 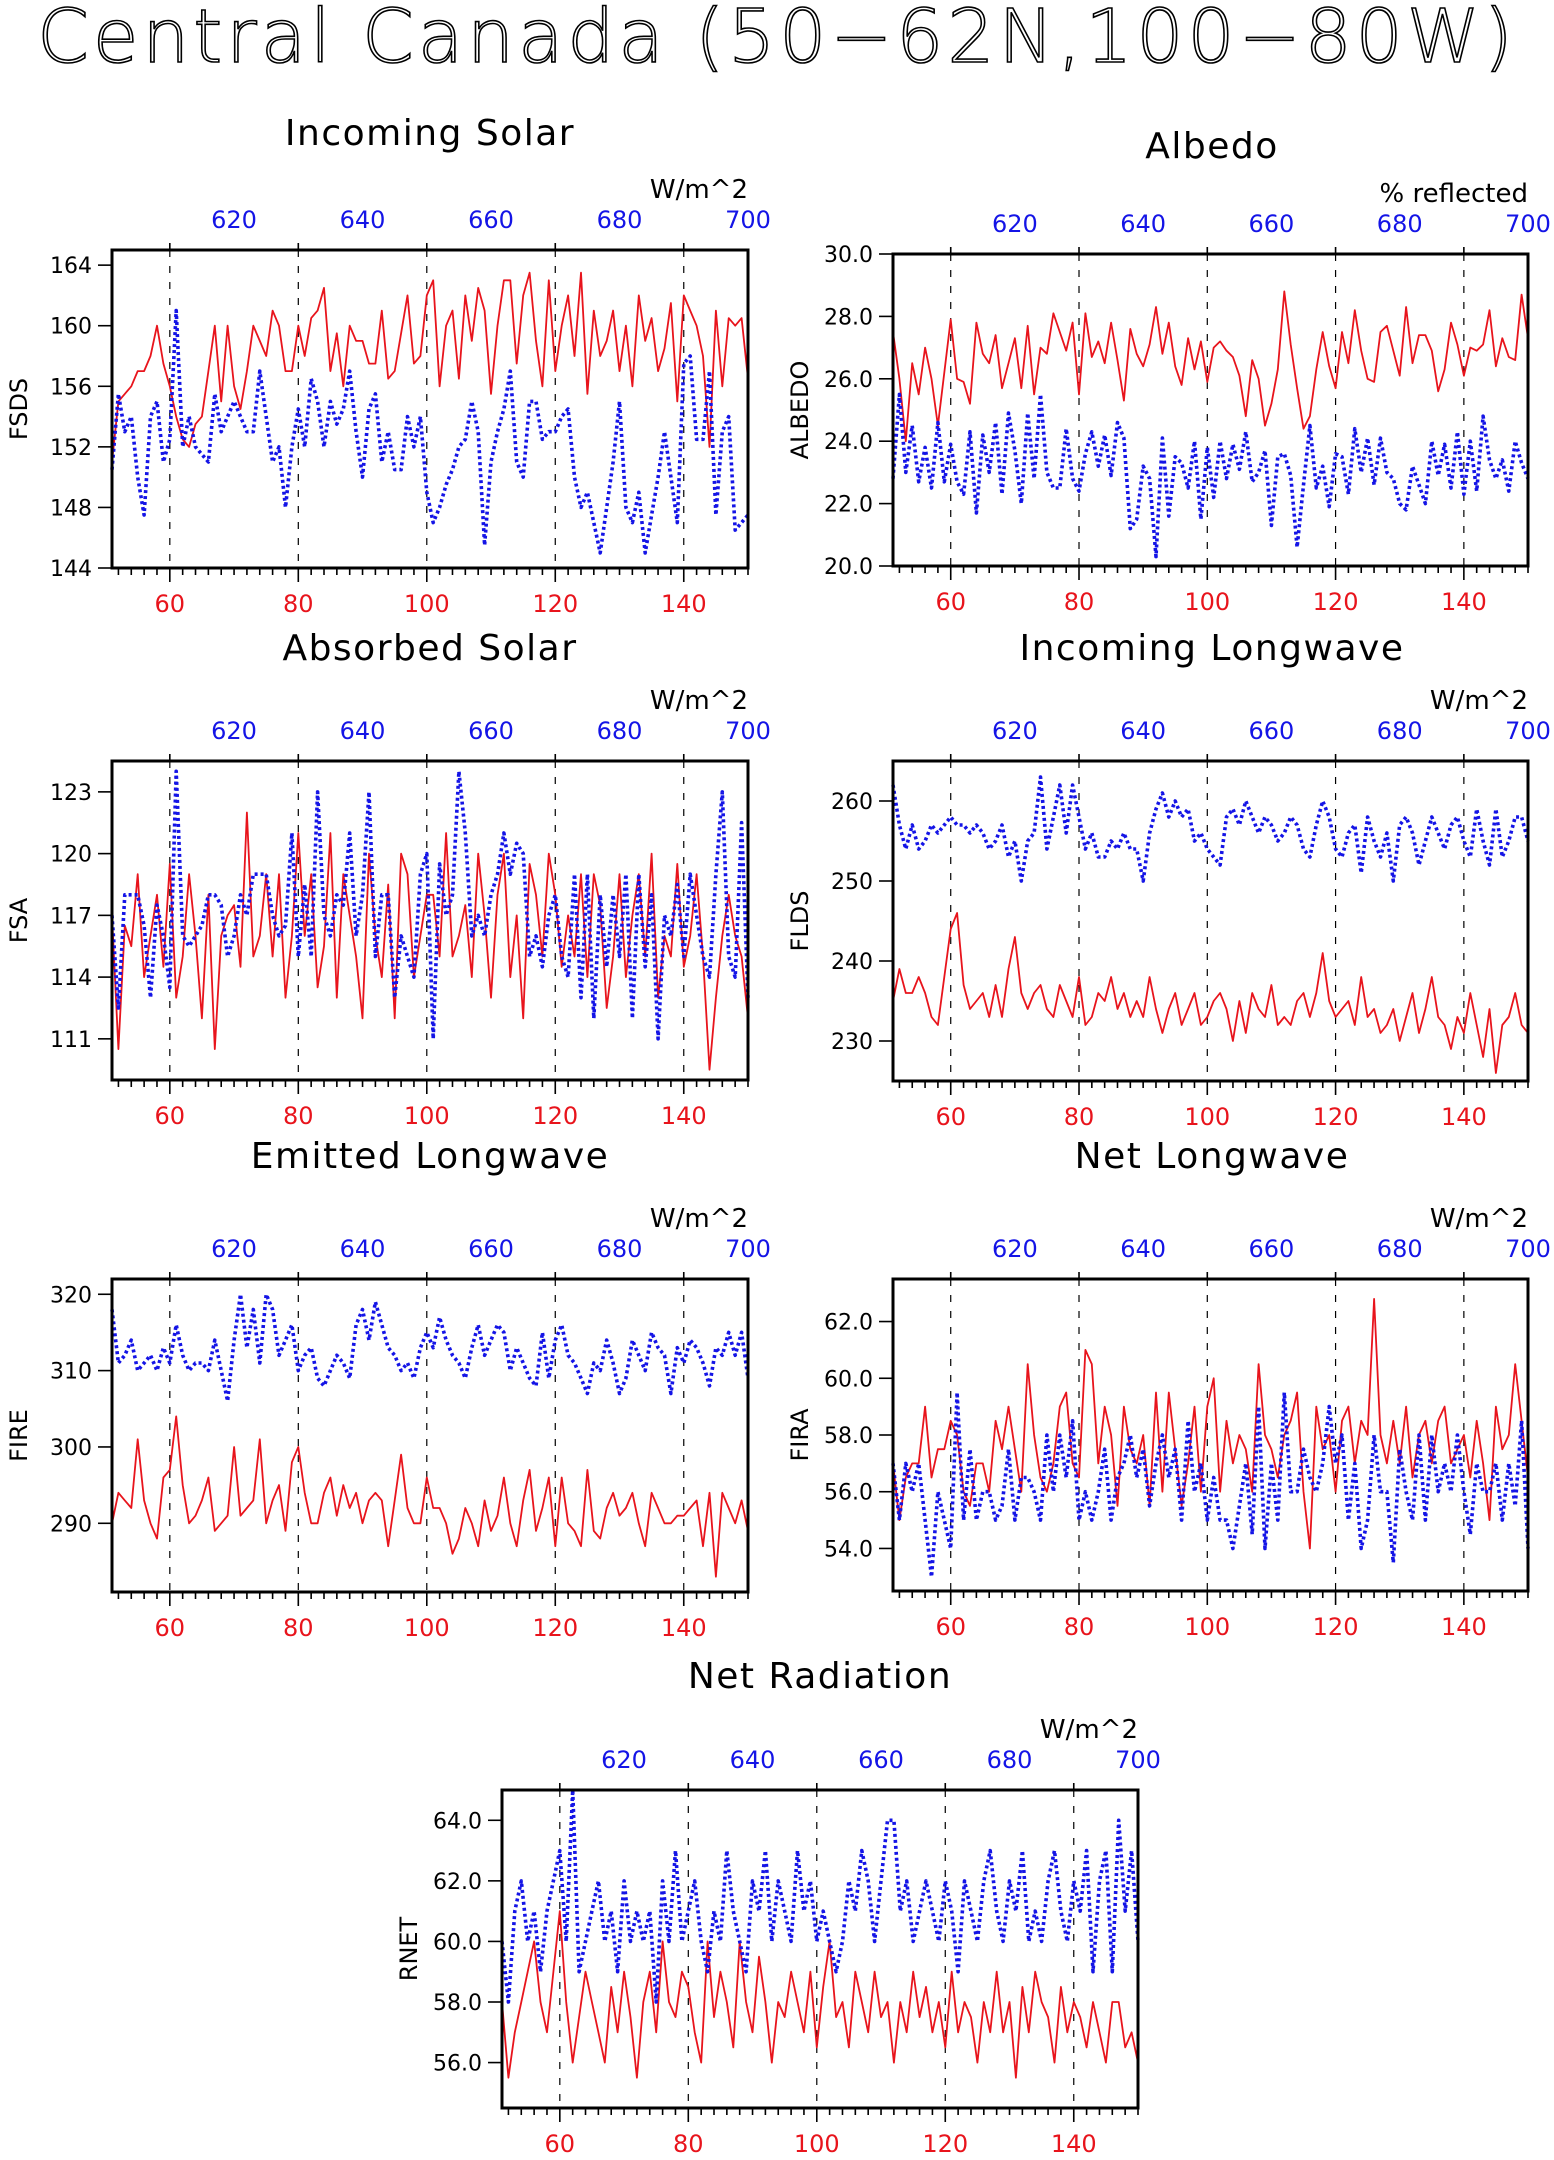 What do you see at coordinates (848, 317) in the screenshot?
I see `y-tick-label: 28.0` at bounding box center [848, 317].